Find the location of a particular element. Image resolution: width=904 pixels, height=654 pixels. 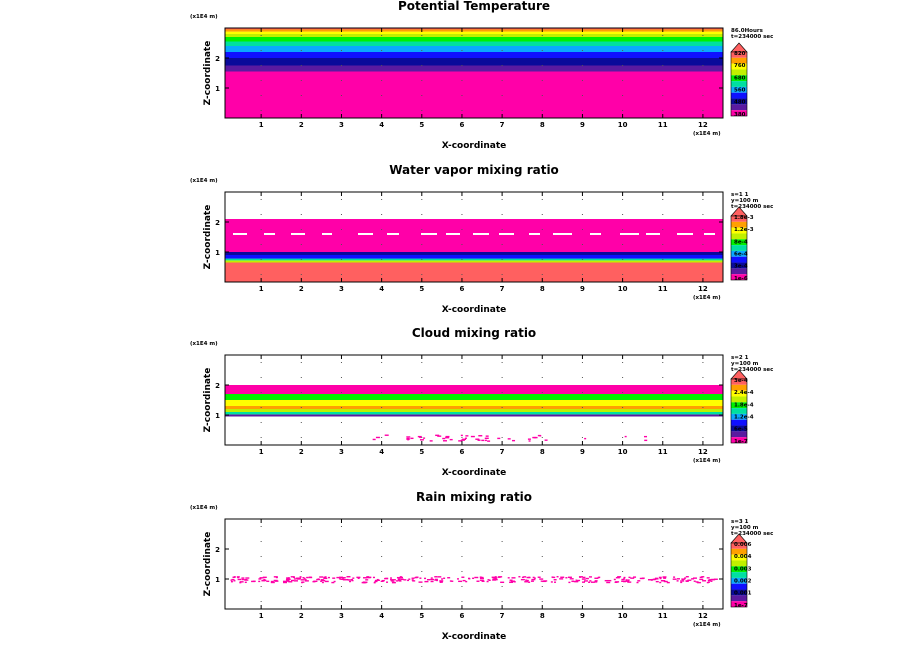

x-tick-label: 11 is located at coordinates (663, 452).